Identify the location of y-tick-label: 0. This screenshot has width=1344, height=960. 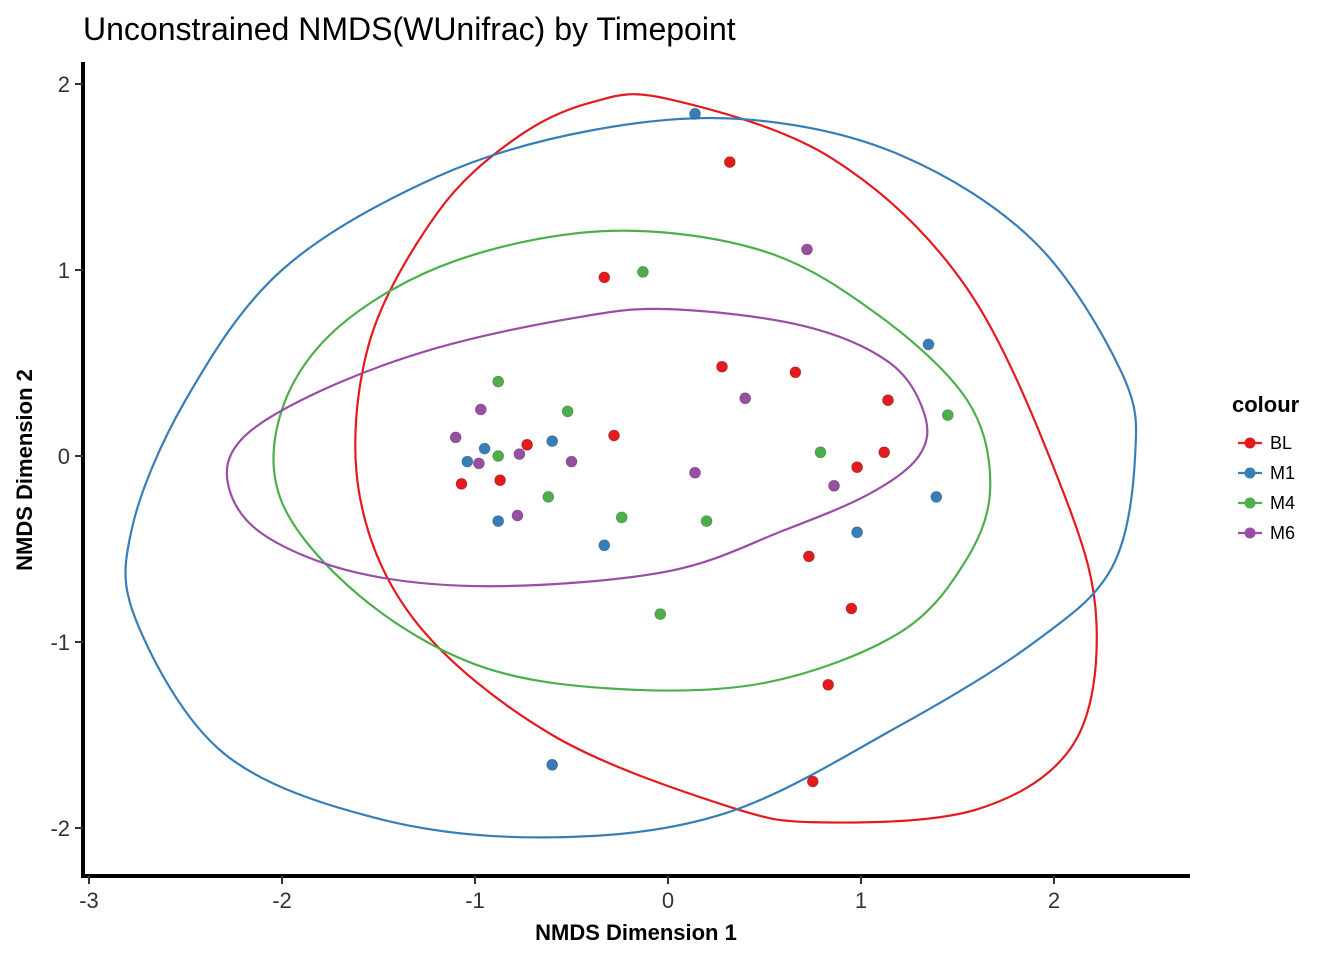
(64, 456).